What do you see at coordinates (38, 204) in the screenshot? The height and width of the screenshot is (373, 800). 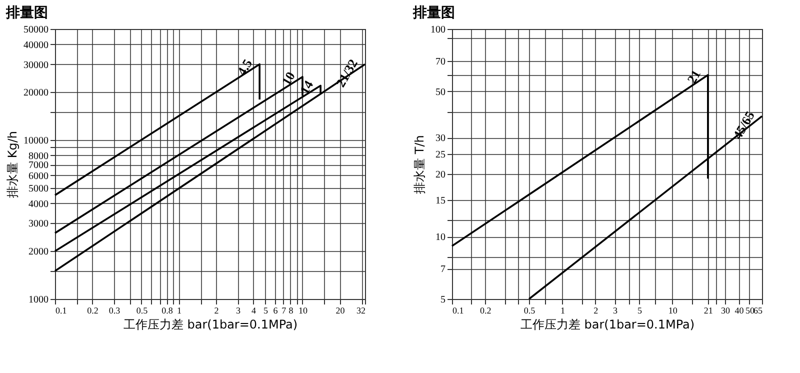 I see `y-tick-label: 4000` at bounding box center [38, 204].